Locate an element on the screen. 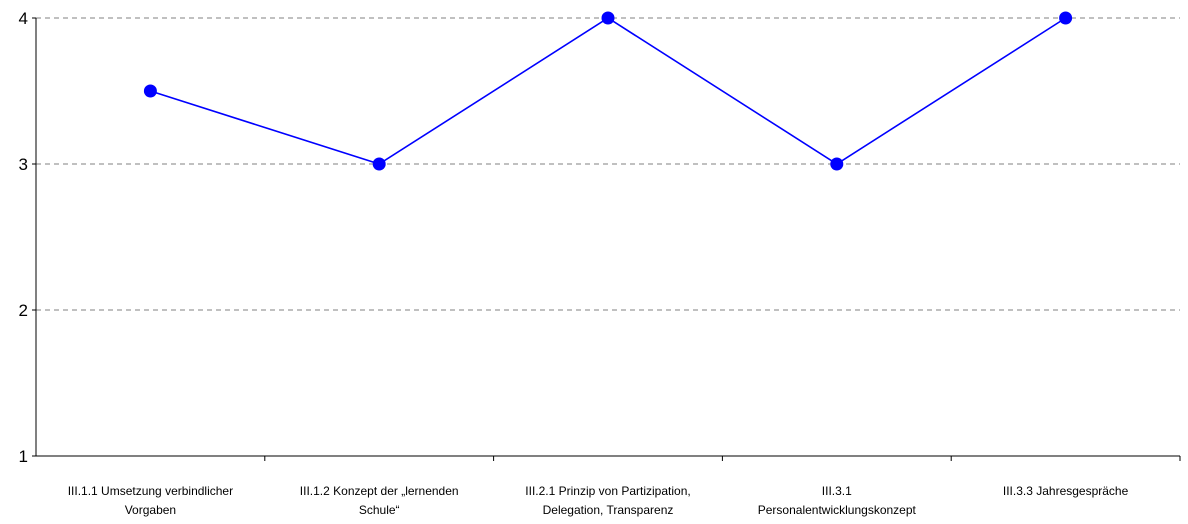 Image resolution: width=1188 pixels, height=524 pixels. x-tick-label-2: III.1.2 Konzept der „lernenden Schule“ is located at coordinates (379, 500).